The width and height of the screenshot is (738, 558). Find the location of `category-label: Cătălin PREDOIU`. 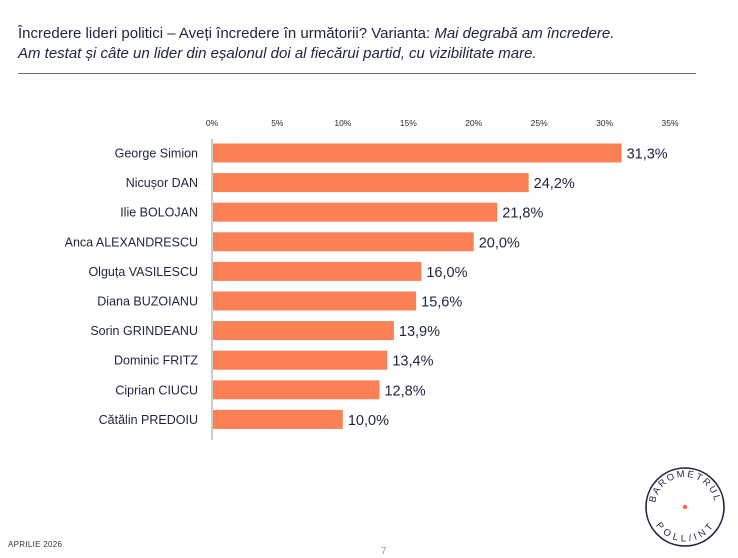

category-label: Cătălin PREDOIU is located at coordinates (148, 420).